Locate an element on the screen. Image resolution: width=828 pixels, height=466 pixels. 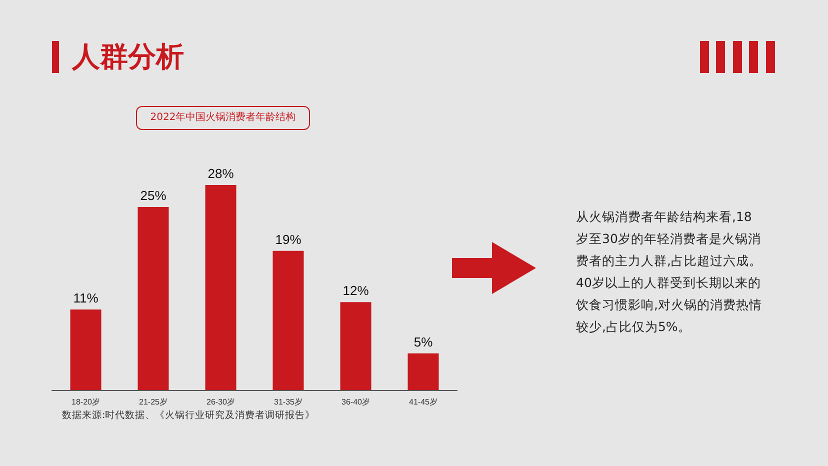
chart-title: 人群分析 is located at coordinates (128, 57).